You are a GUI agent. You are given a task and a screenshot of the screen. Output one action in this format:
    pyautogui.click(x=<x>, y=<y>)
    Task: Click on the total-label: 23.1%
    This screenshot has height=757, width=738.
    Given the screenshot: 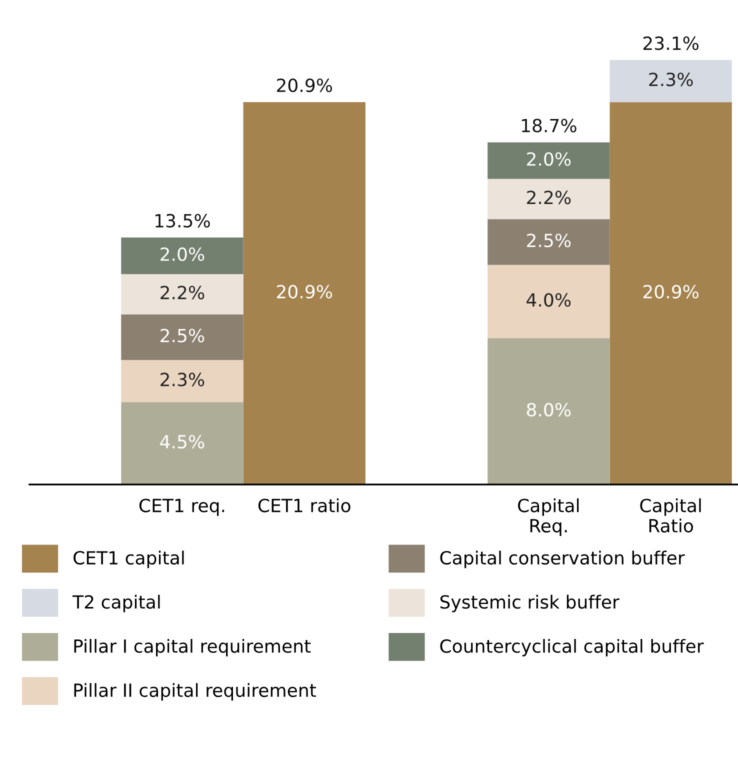 What is the action you would take?
    pyautogui.click(x=670, y=43)
    